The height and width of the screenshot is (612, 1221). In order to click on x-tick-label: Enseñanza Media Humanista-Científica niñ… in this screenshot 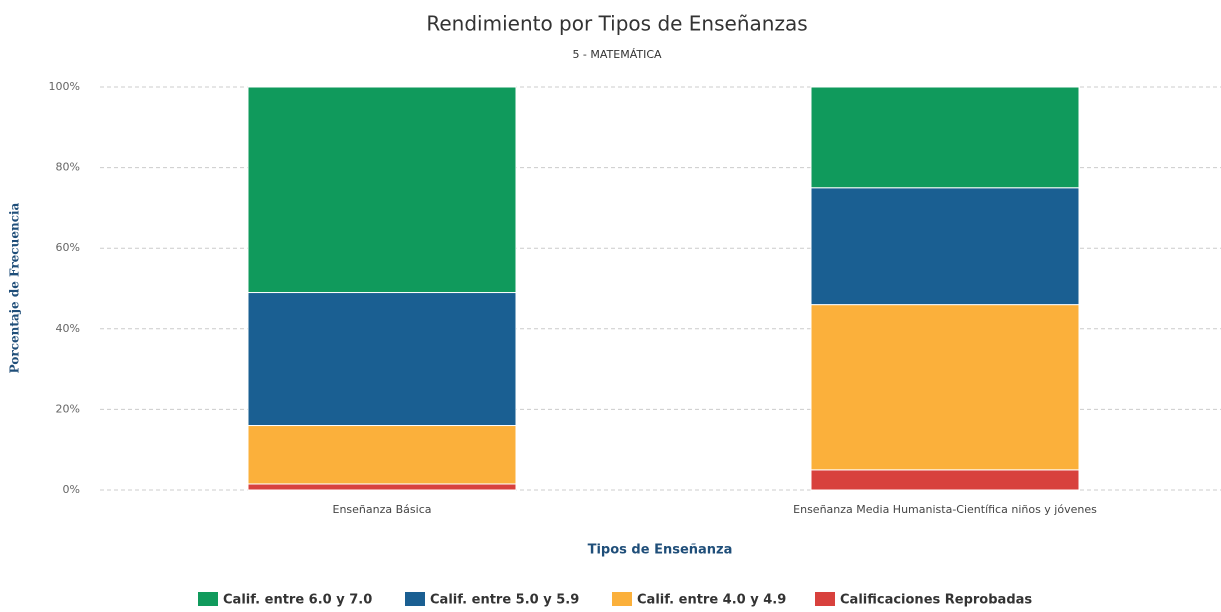, I will do `click(945, 509)`.